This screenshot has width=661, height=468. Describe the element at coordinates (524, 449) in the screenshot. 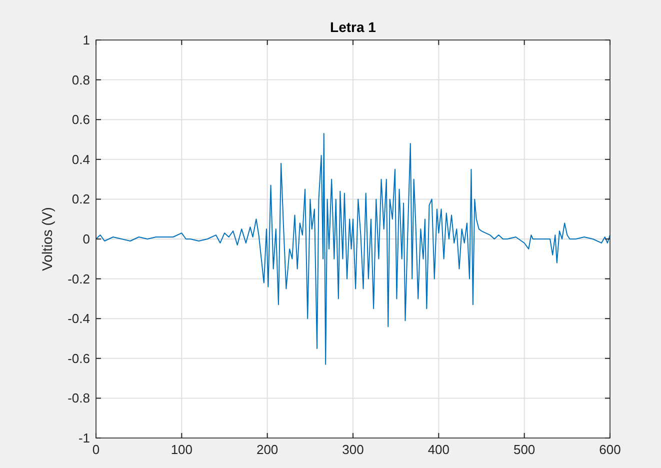

I see `x-tick-label: 500` at that location.